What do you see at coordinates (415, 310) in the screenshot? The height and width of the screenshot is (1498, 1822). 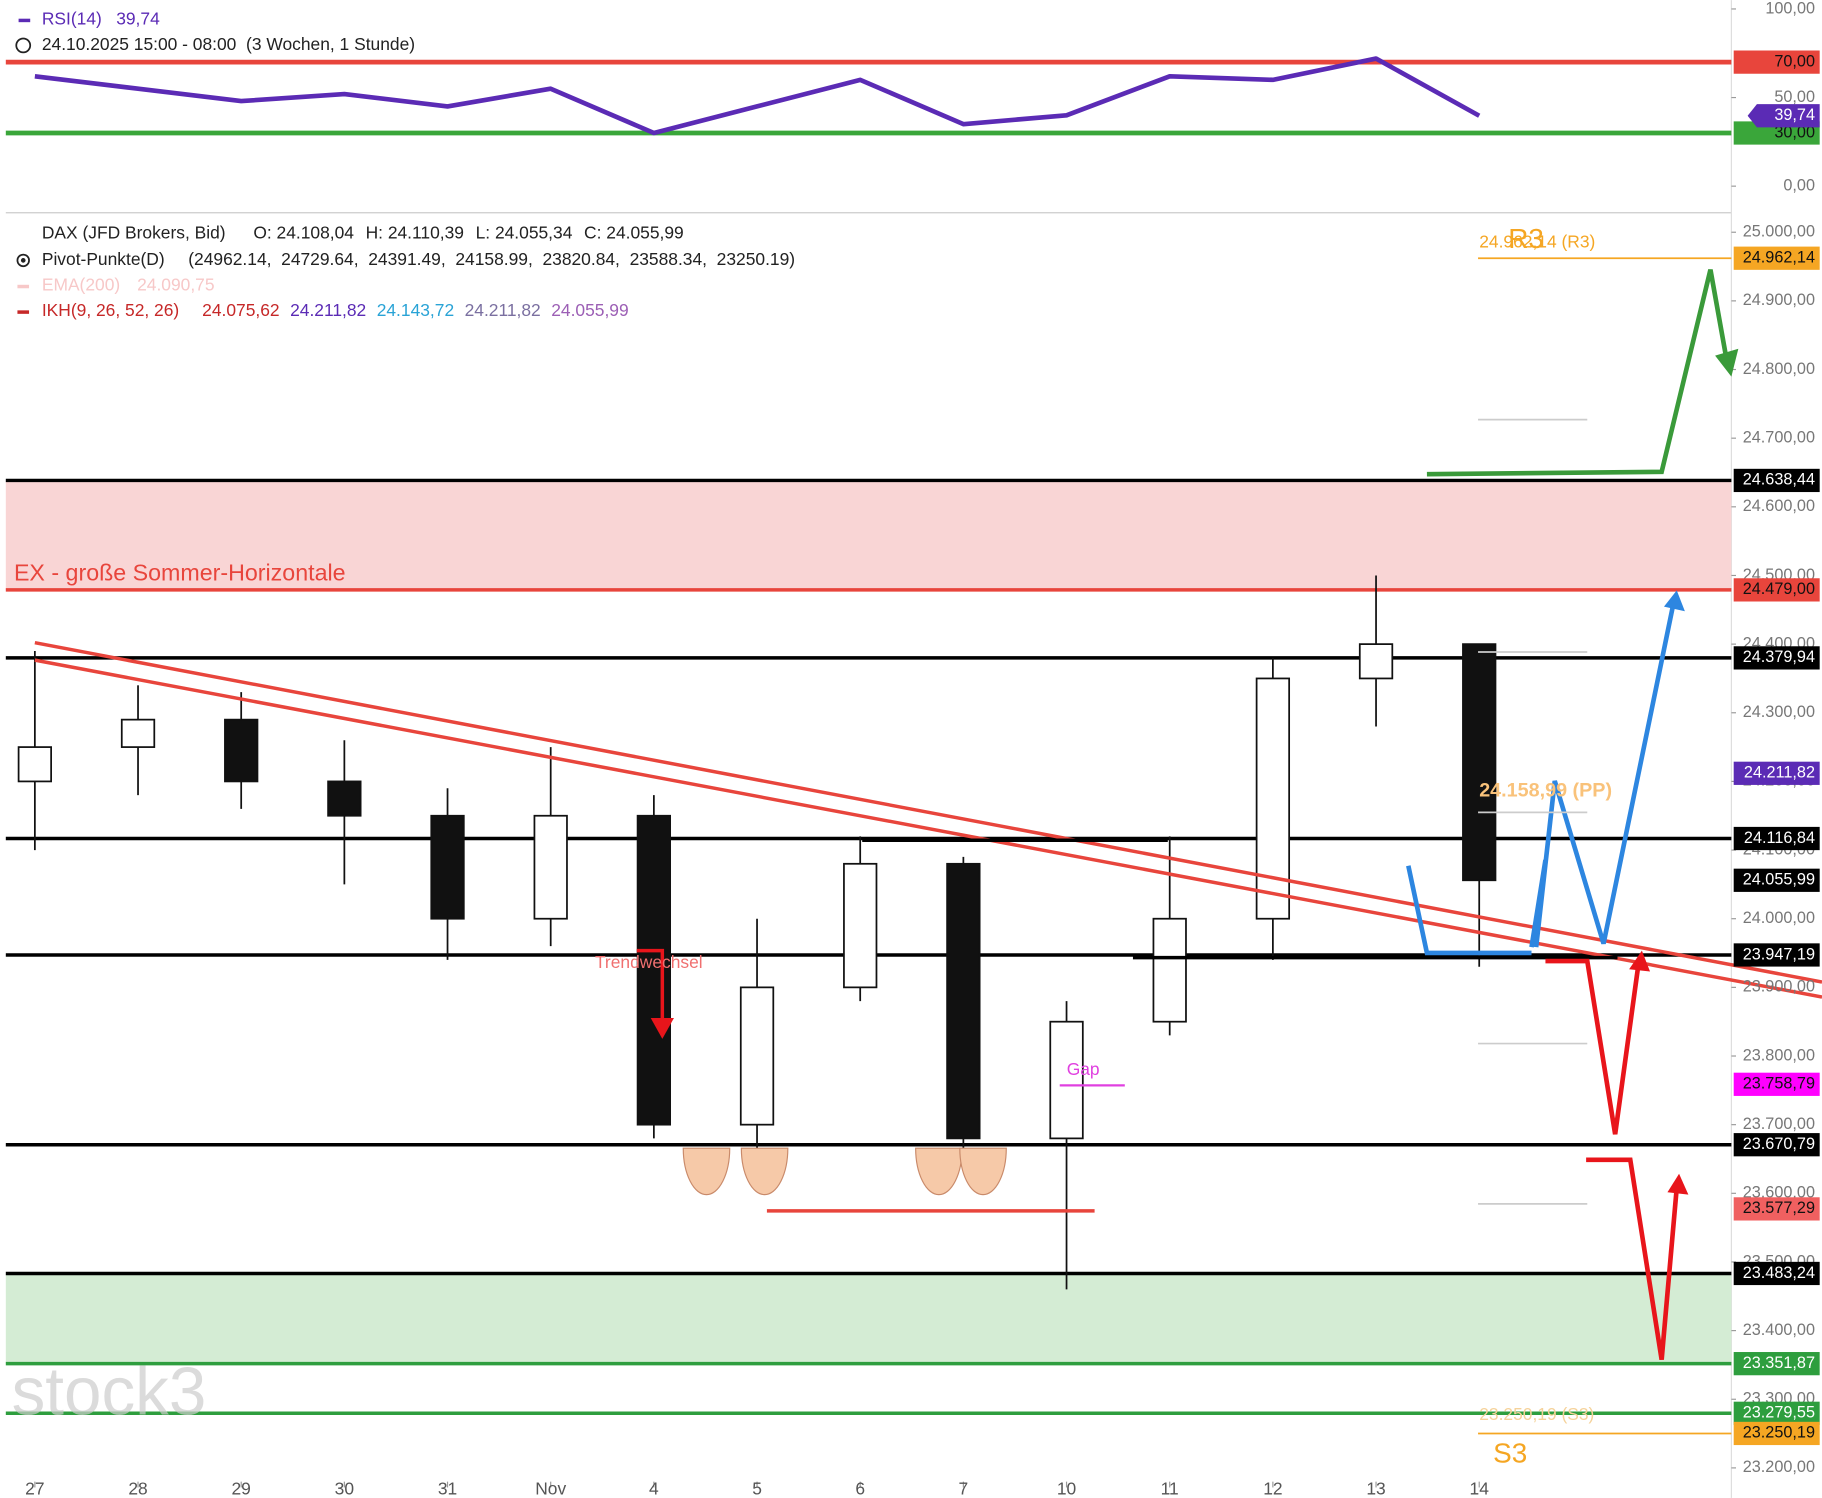 I see `ikh-value: 24.143,72` at bounding box center [415, 310].